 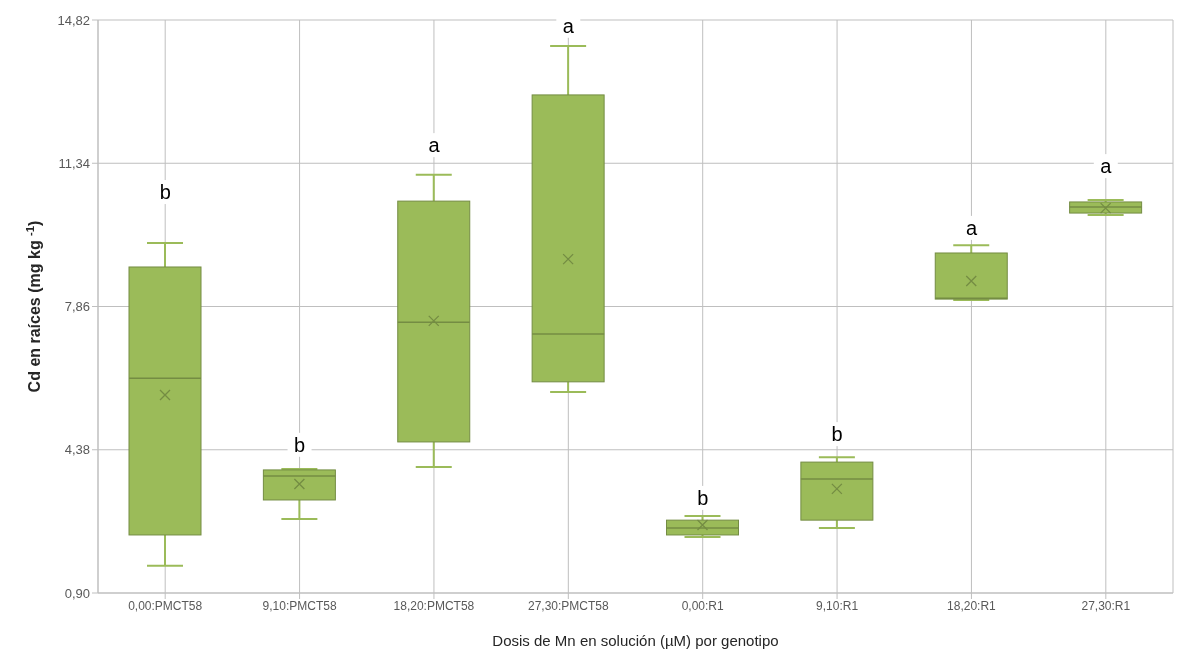 I want to click on x-tick-label: 18,20:PMCT58, so click(x=434, y=605).